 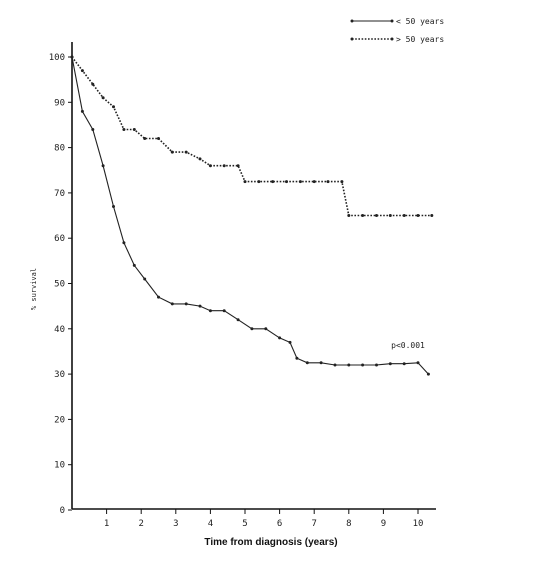 What do you see at coordinates (279, 524) in the screenshot?
I see `x-tick-label: 6` at bounding box center [279, 524].